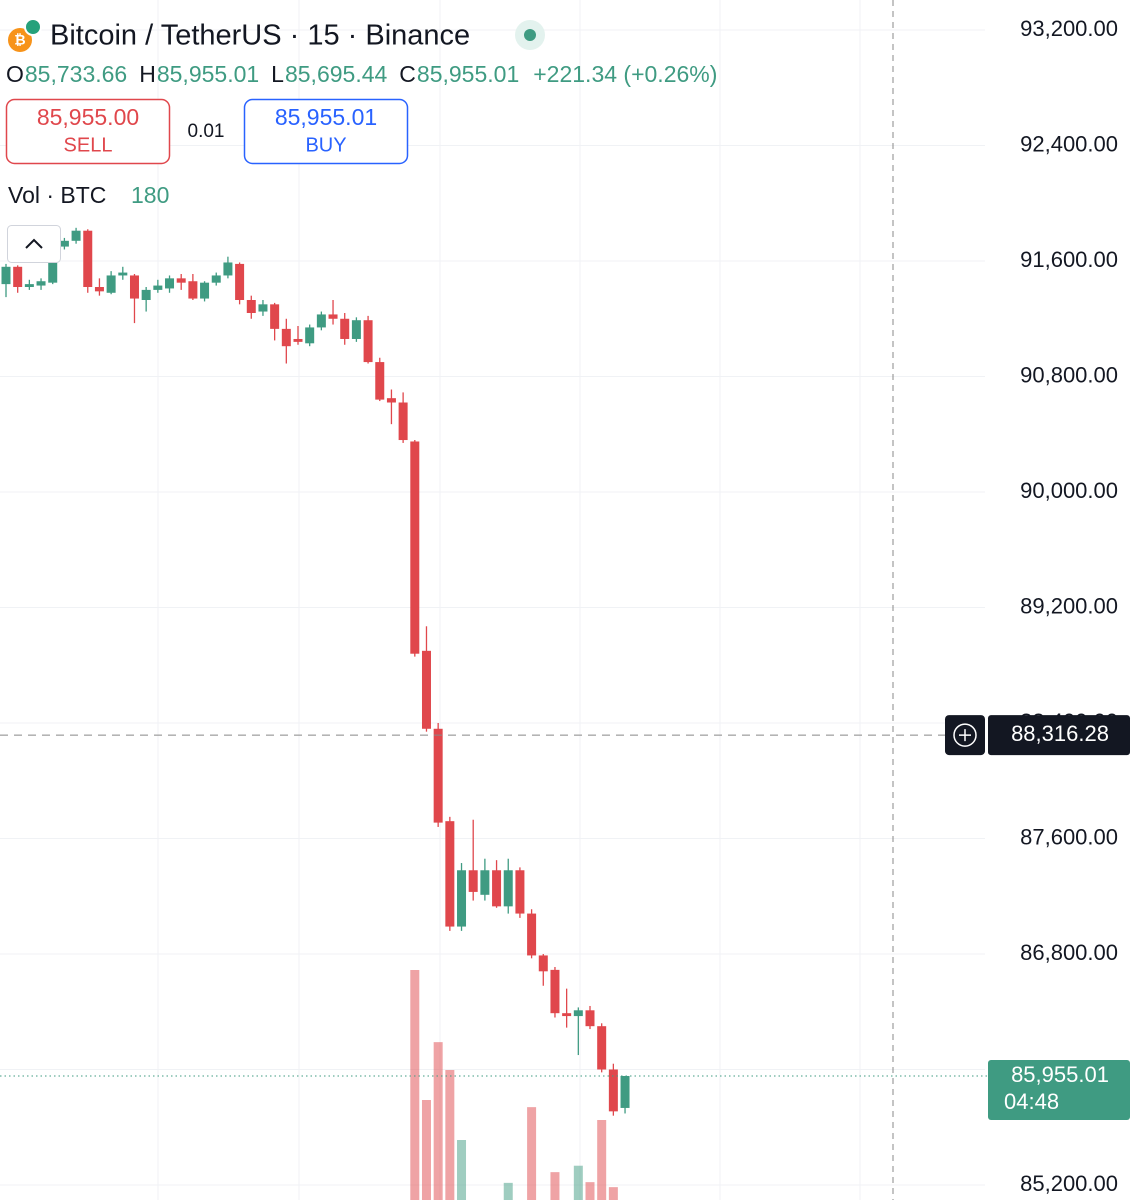 This screenshot has height=1200, width=1140. What do you see at coordinates (407, 74) in the screenshot?
I see `ohlc-key: C` at bounding box center [407, 74].